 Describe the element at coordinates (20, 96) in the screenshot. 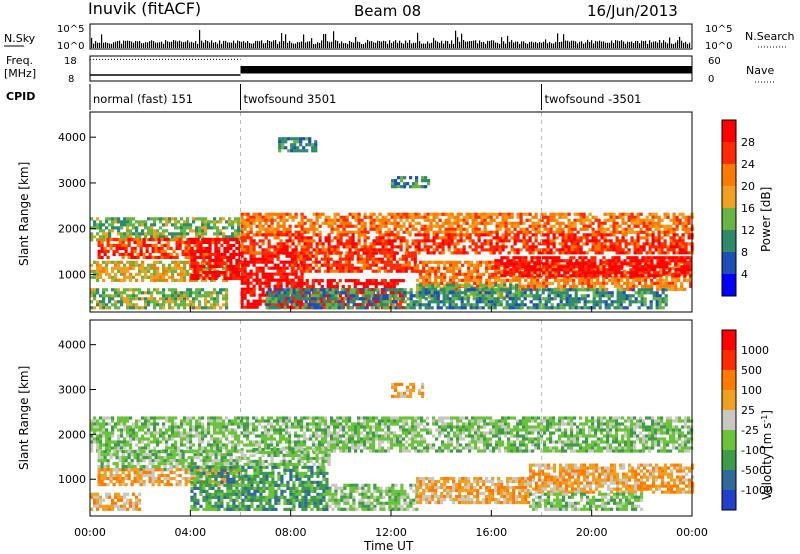

I see `cpid-label: CPID` at that location.